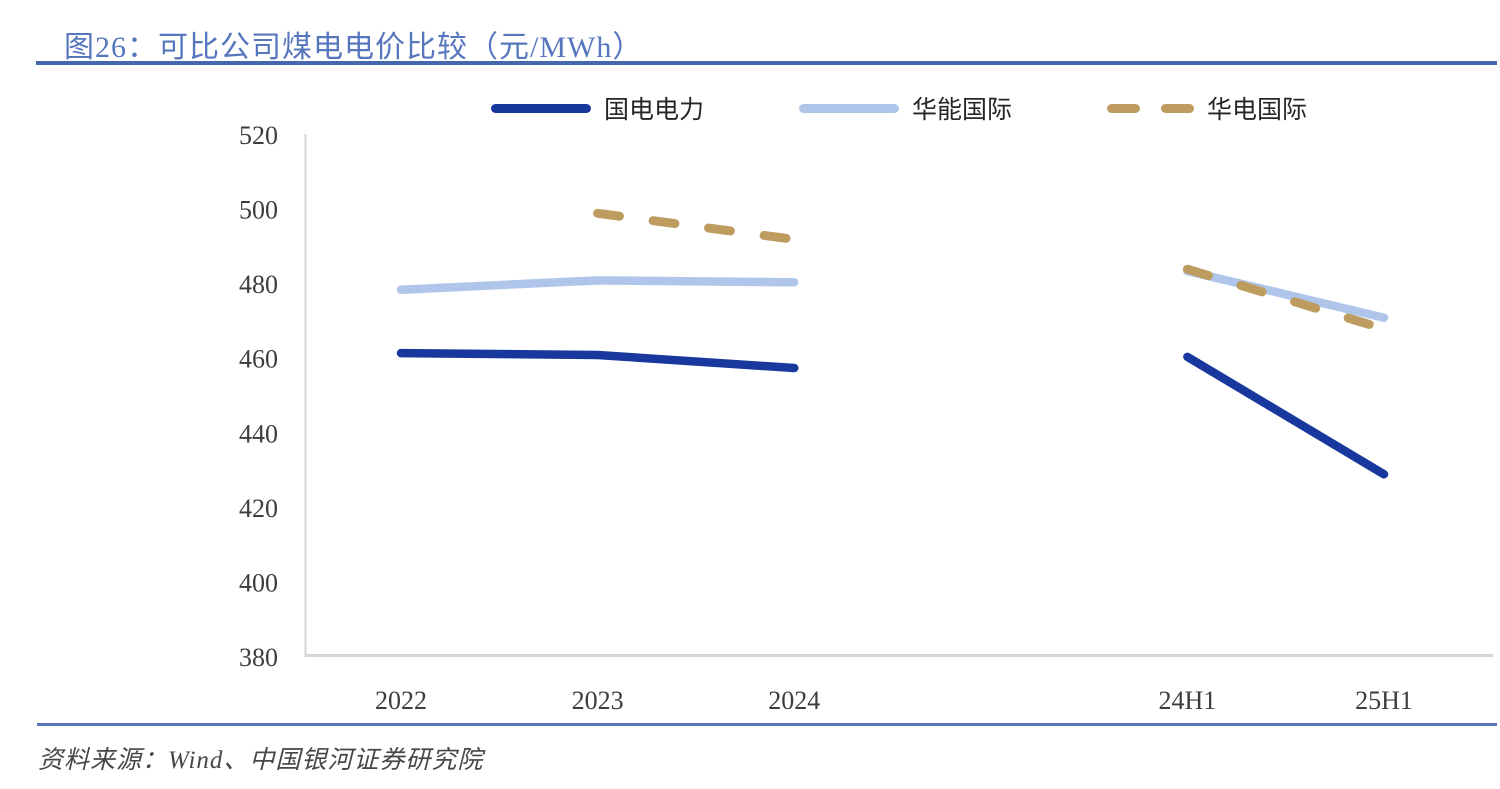 The height and width of the screenshot is (789, 1500). Describe the element at coordinates (401, 700) in the screenshot. I see `x-tick-label: 2022` at that location.